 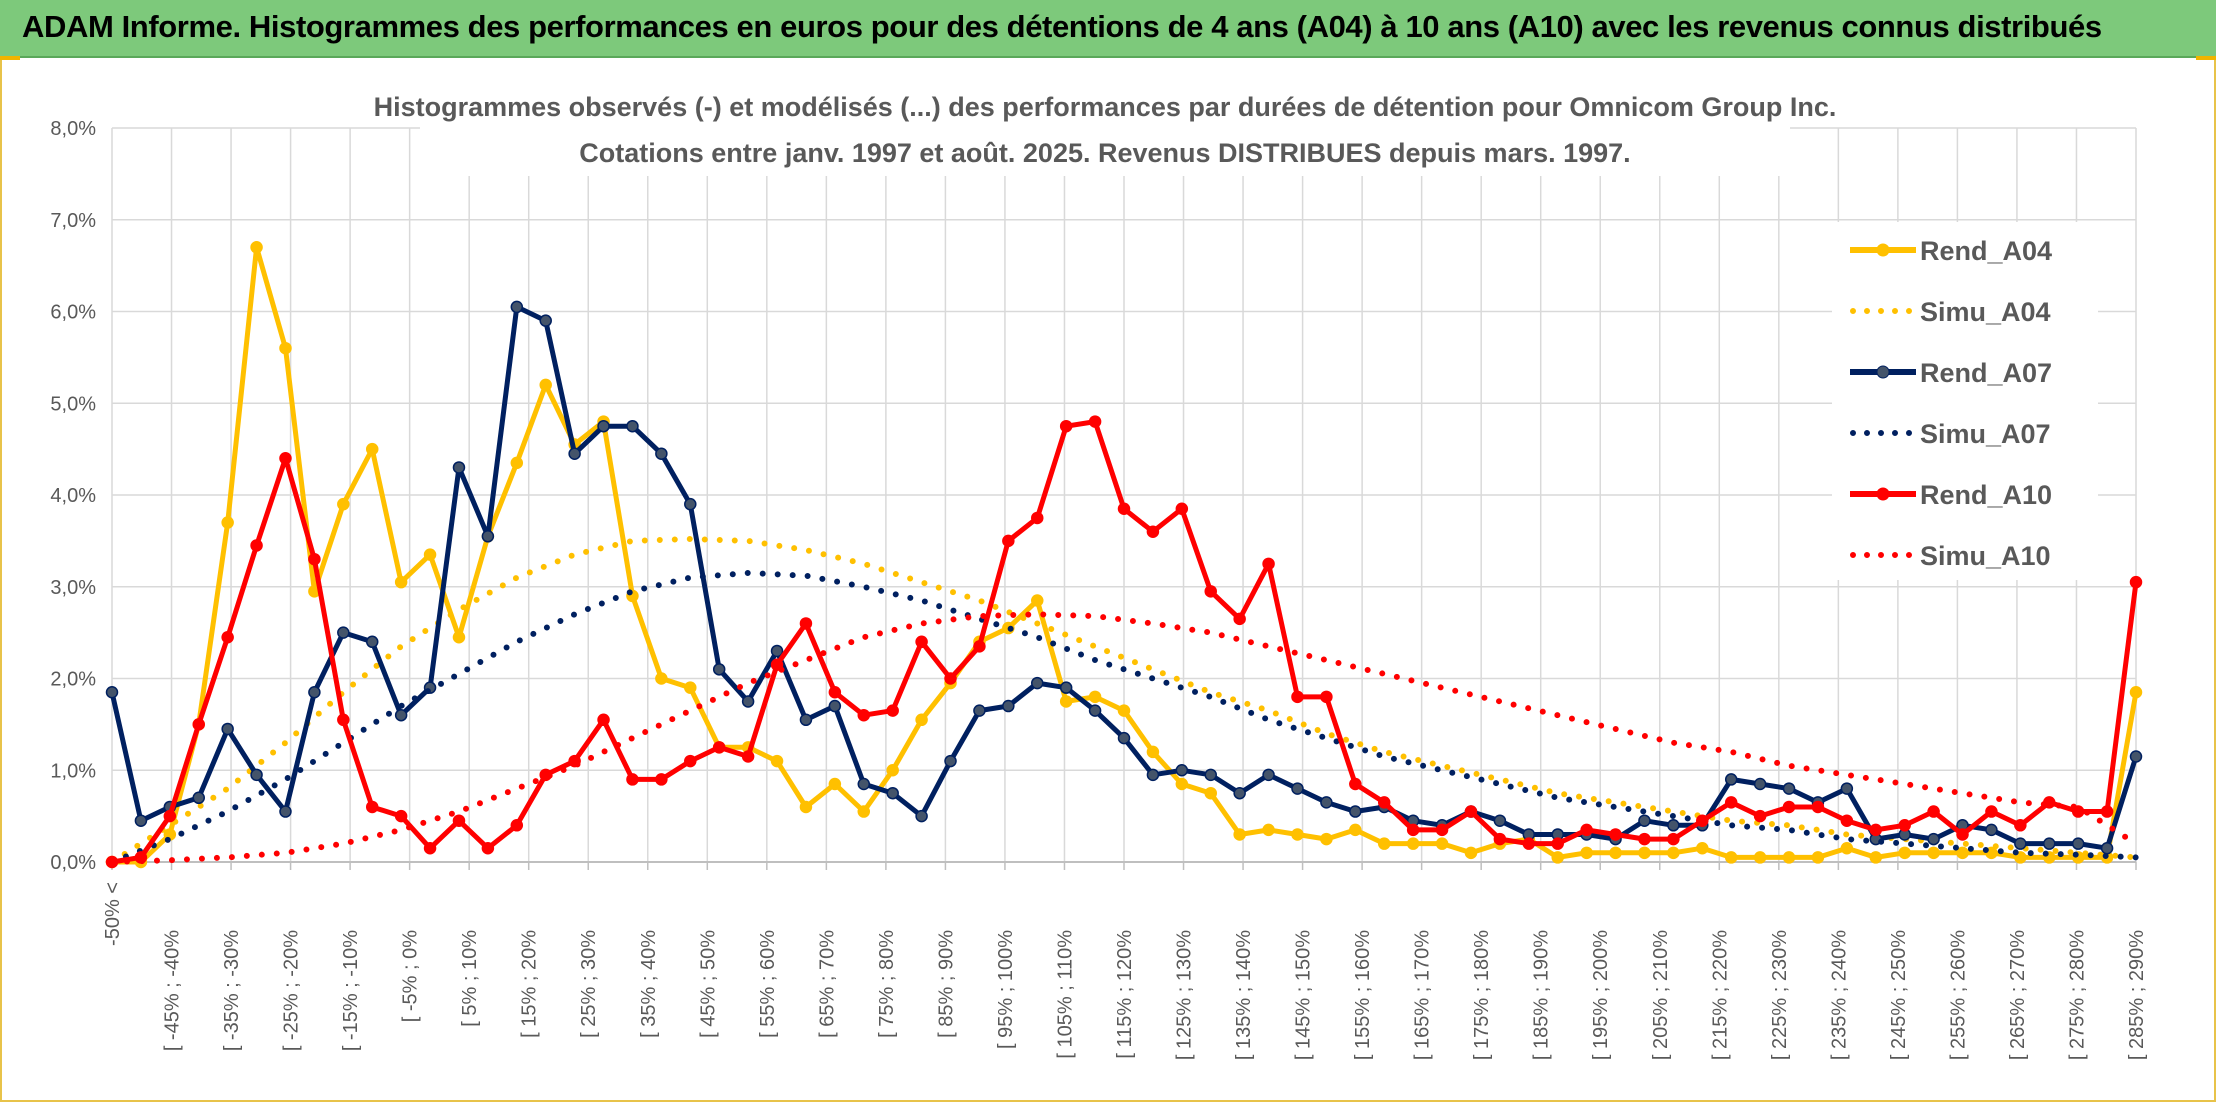 What do you see at coordinates (73, 313) in the screenshot?
I see `y-tick-label: 6,0%` at bounding box center [73, 313].